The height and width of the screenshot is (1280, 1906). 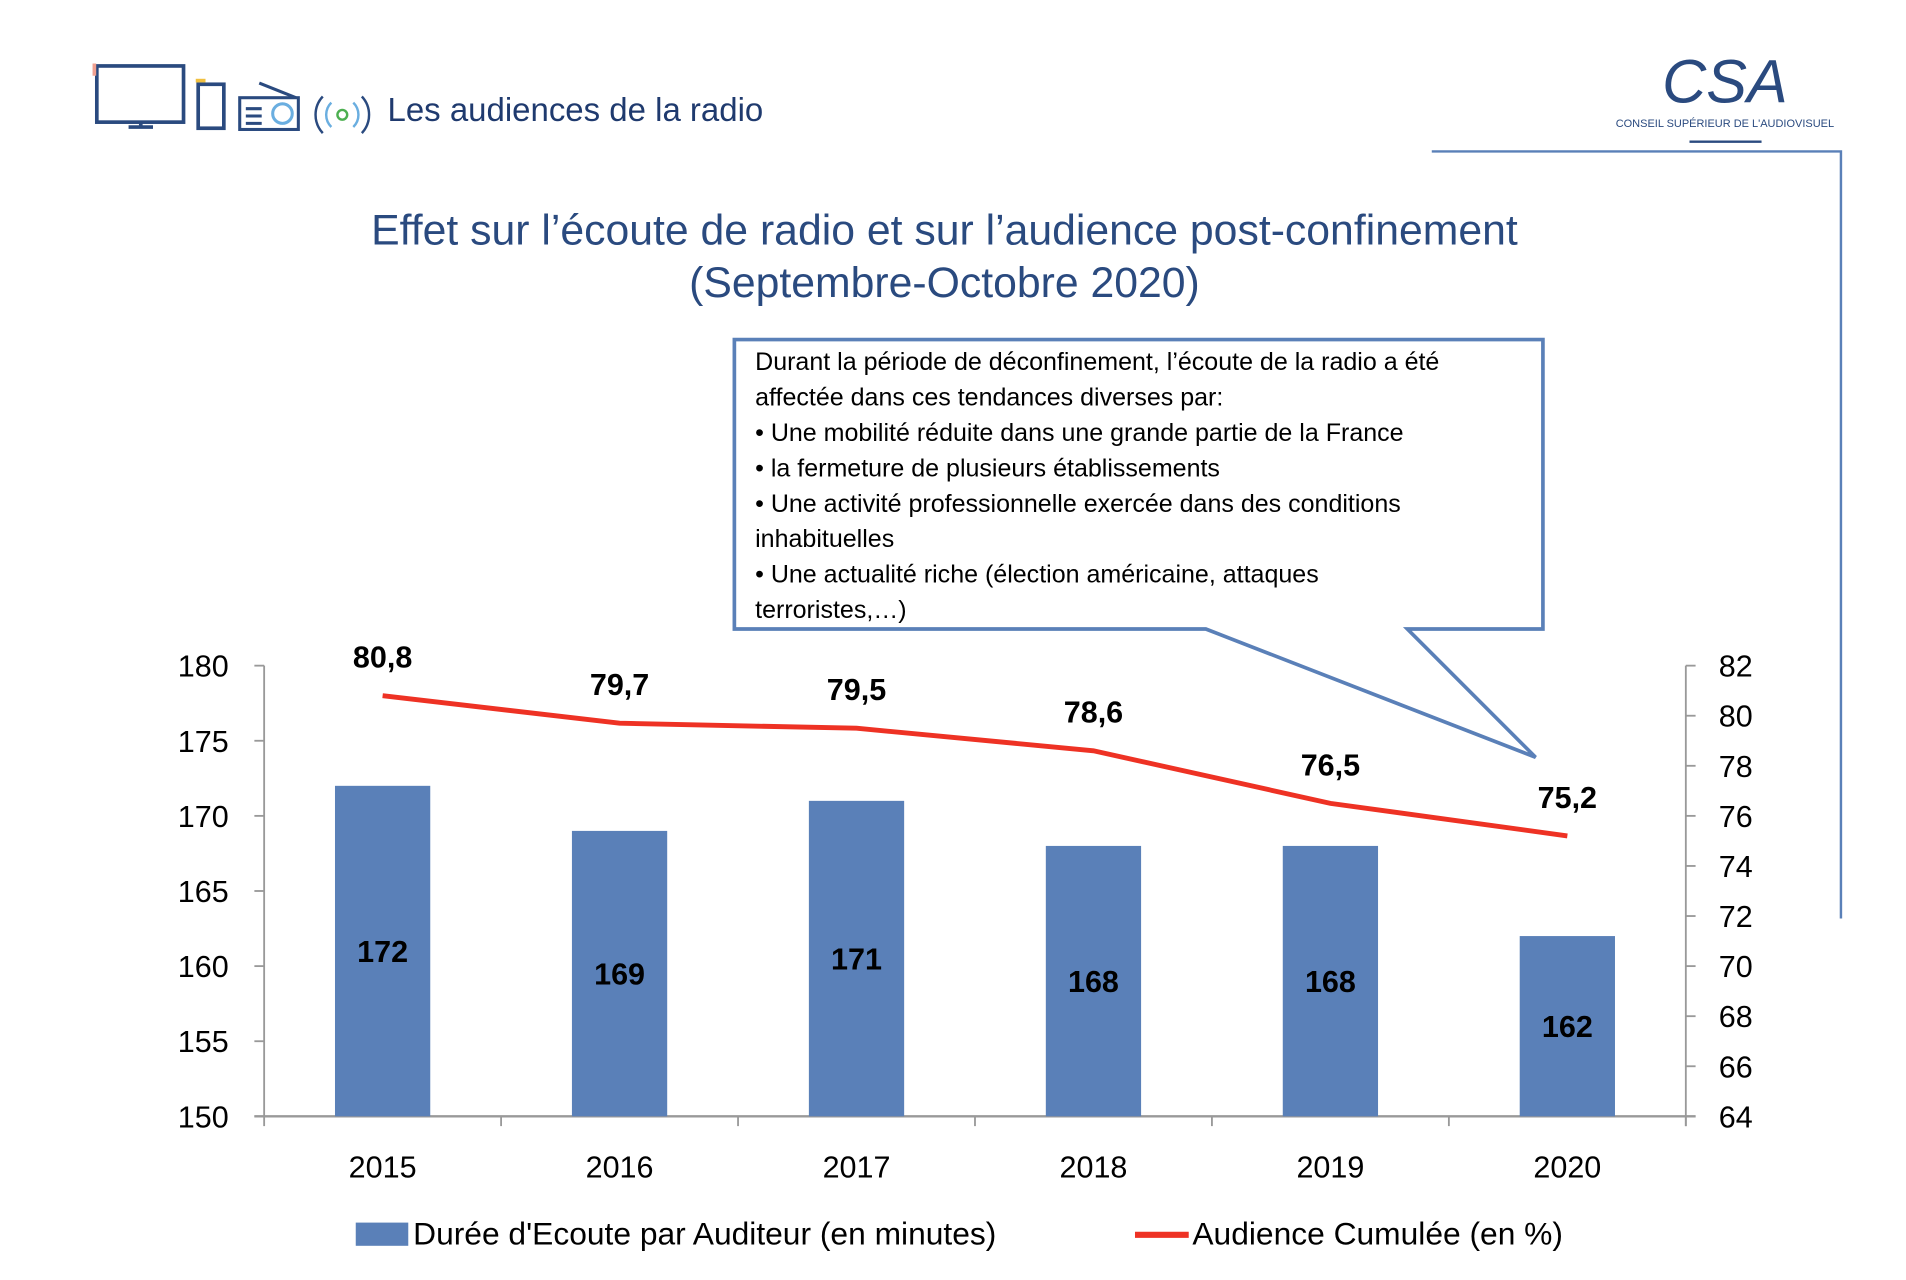 I want to click on x-tick-label: 2019, so click(x=1330, y=1167).